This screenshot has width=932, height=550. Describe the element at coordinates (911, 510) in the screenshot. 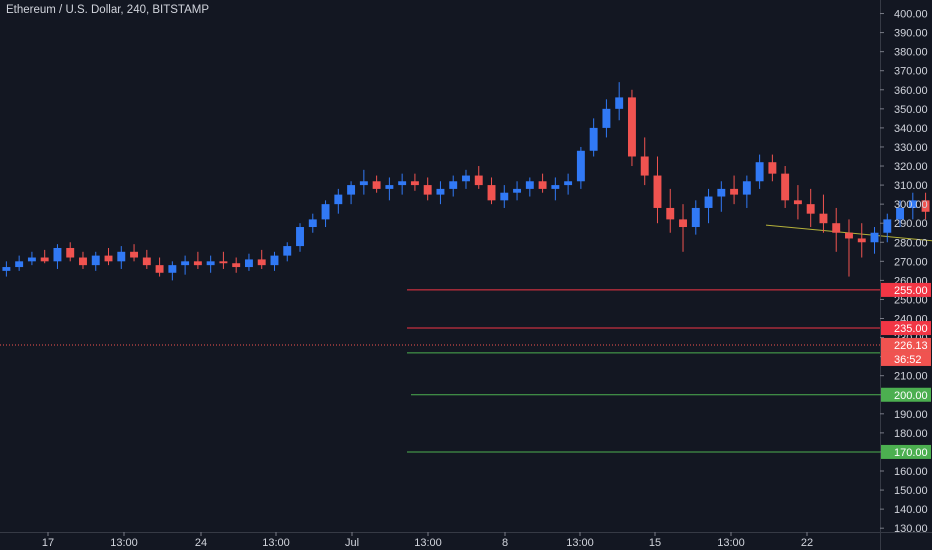

I see `price-tick-label: 140.00` at that location.